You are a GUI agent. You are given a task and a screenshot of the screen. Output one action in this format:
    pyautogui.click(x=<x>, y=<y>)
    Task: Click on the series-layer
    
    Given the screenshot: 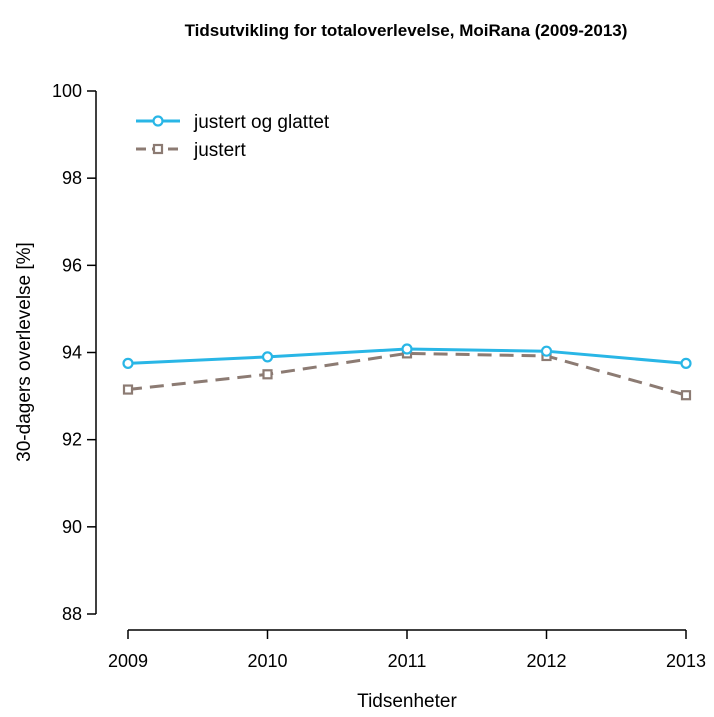 What is the action you would take?
    pyautogui.click(x=407, y=372)
    